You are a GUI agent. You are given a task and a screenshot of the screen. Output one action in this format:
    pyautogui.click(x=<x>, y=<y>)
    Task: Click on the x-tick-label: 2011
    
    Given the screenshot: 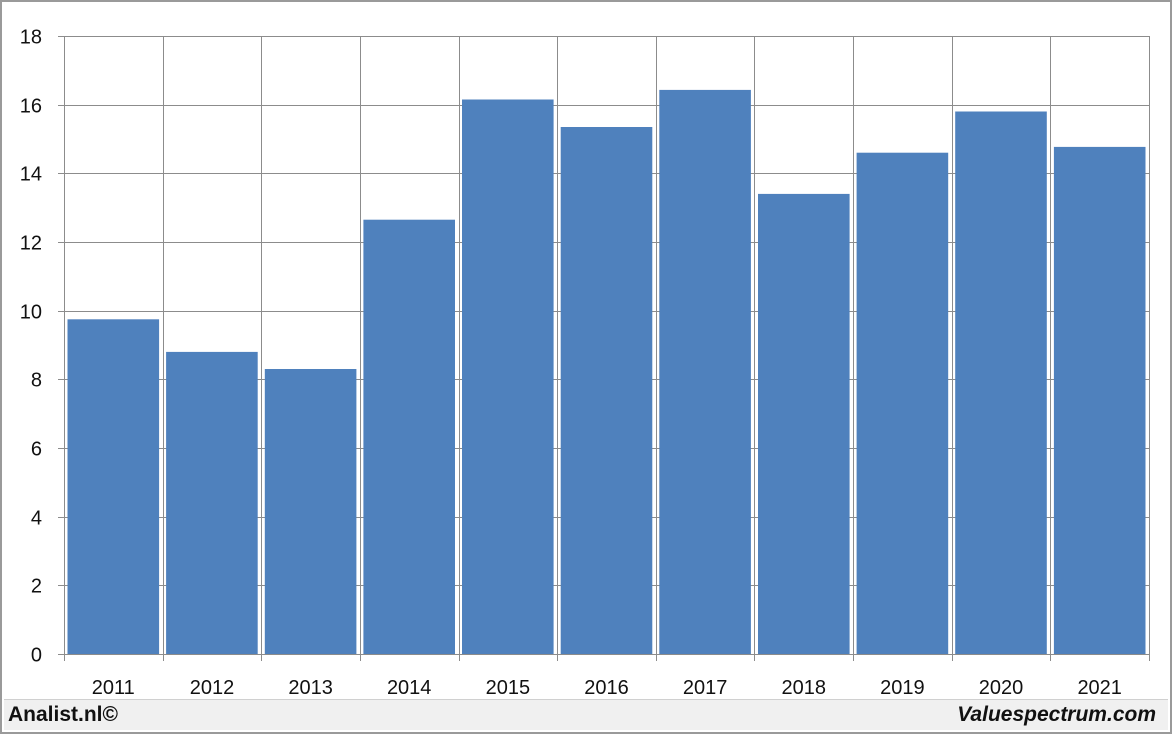 What is the action you would take?
    pyautogui.click(x=113, y=688)
    